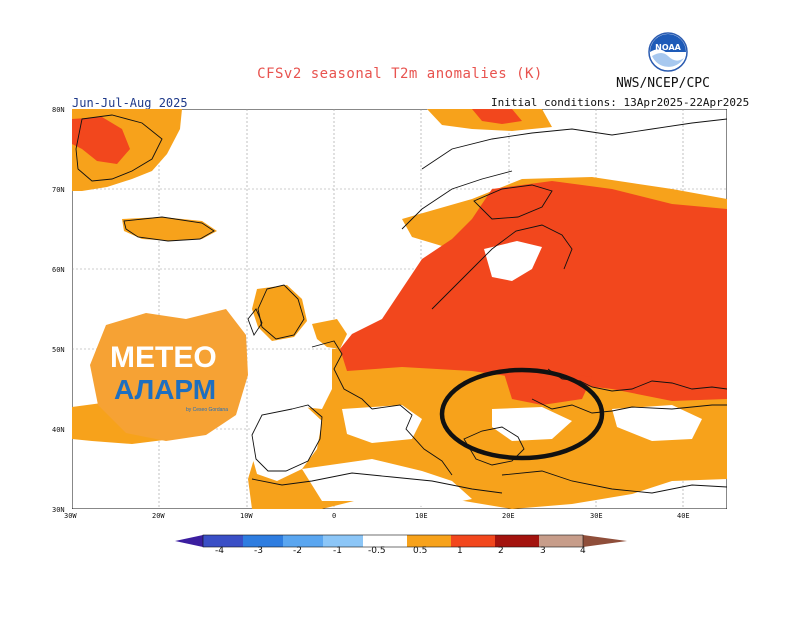 The image size is (800, 618). Describe the element at coordinates (163, 357) in the screenshot. I see `watermark-line1: METEO` at that location.